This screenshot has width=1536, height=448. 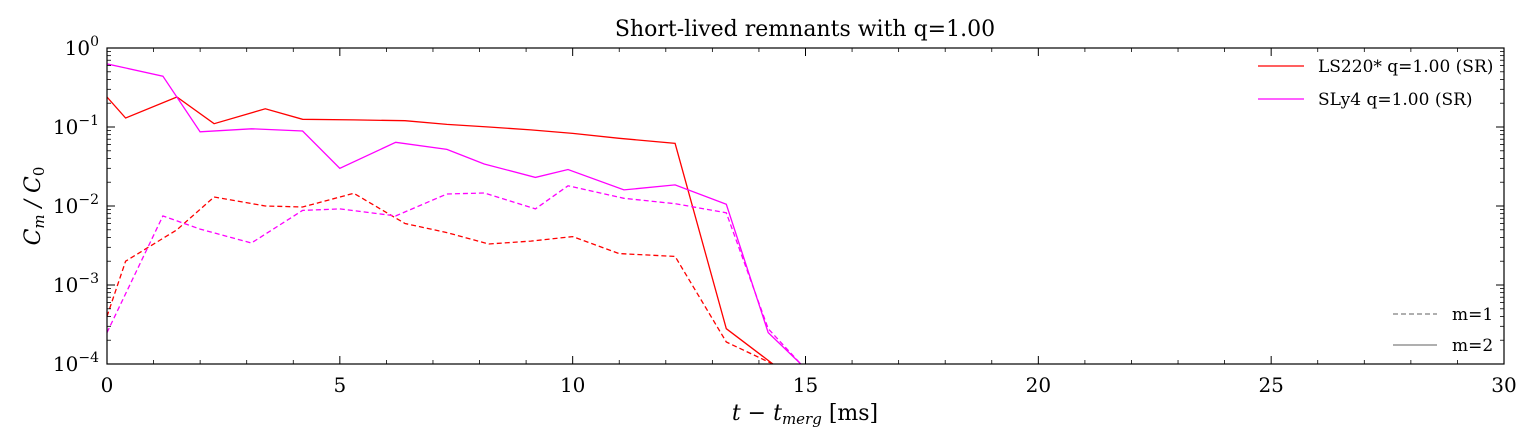 I want to click on x-axis-label: t − tmerg [ms], so click(x=805, y=414).